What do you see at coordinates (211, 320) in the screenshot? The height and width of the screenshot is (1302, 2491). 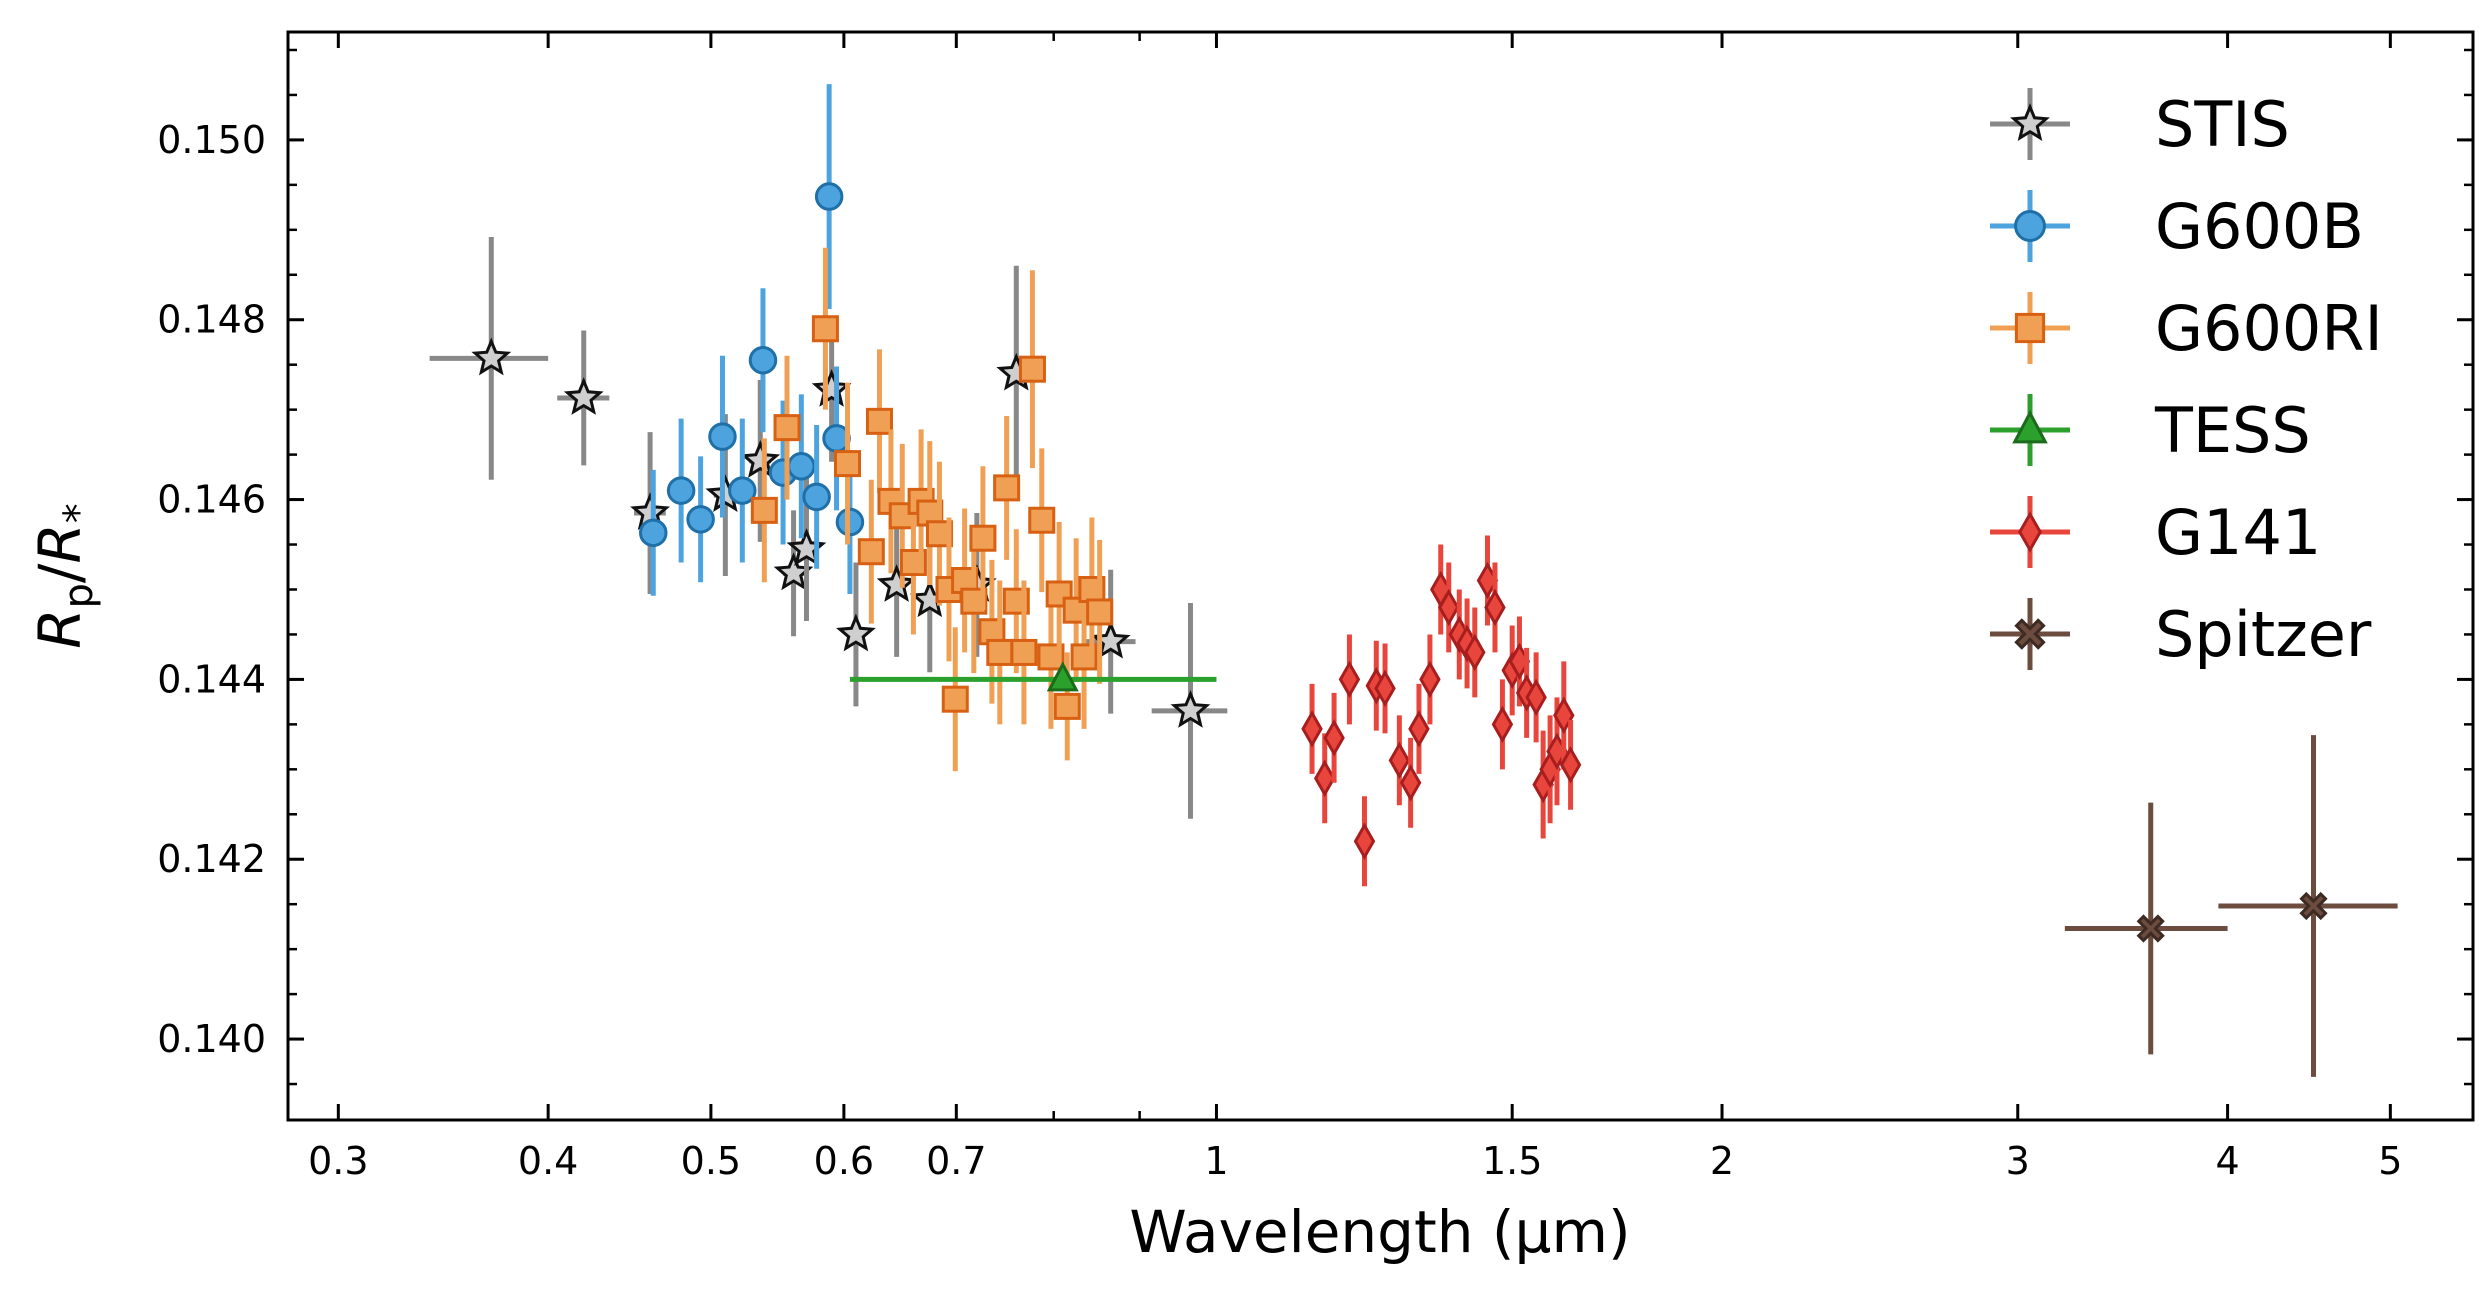 I see `y-tick-label: 0.148` at bounding box center [211, 320].